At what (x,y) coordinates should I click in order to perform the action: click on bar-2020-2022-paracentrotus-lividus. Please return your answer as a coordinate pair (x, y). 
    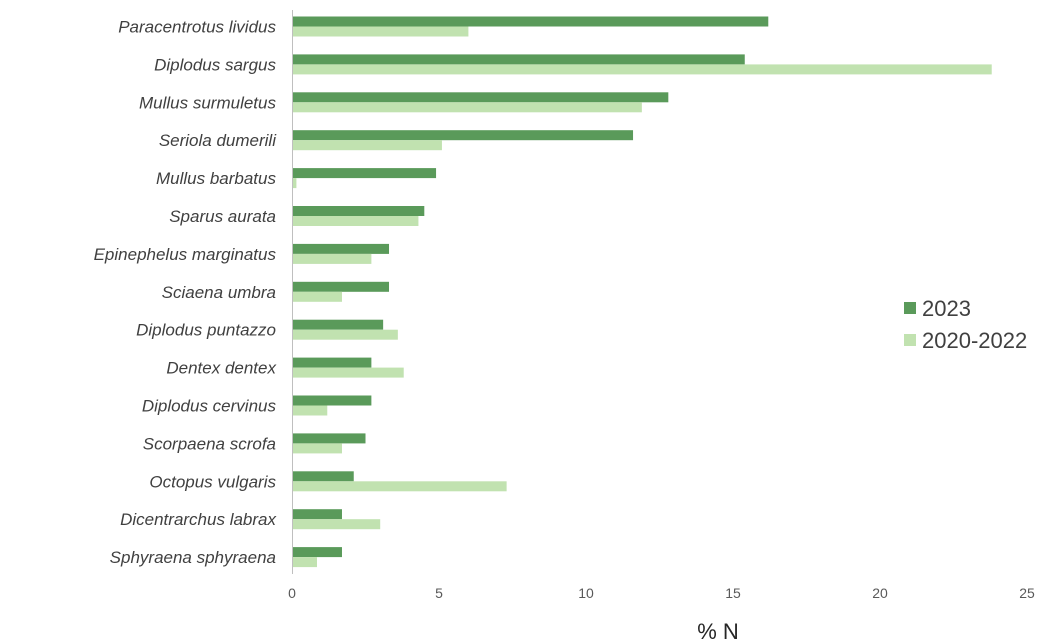
    Looking at the image, I should click on (380, 31).